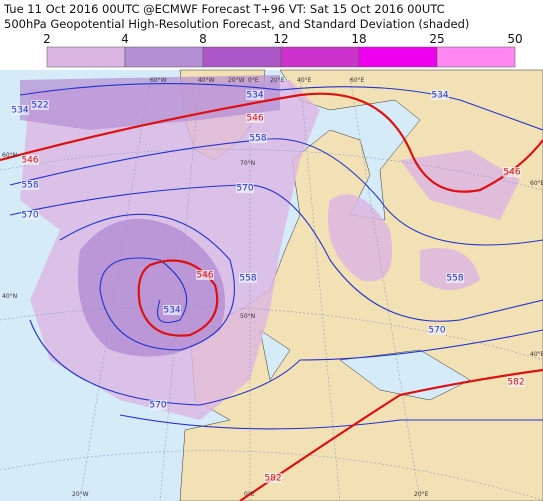 This screenshot has width=543, height=501. What do you see at coordinates (514, 39) in the screenshot?
I see `colorbar-label: 50` at bounding box center [514, 39].